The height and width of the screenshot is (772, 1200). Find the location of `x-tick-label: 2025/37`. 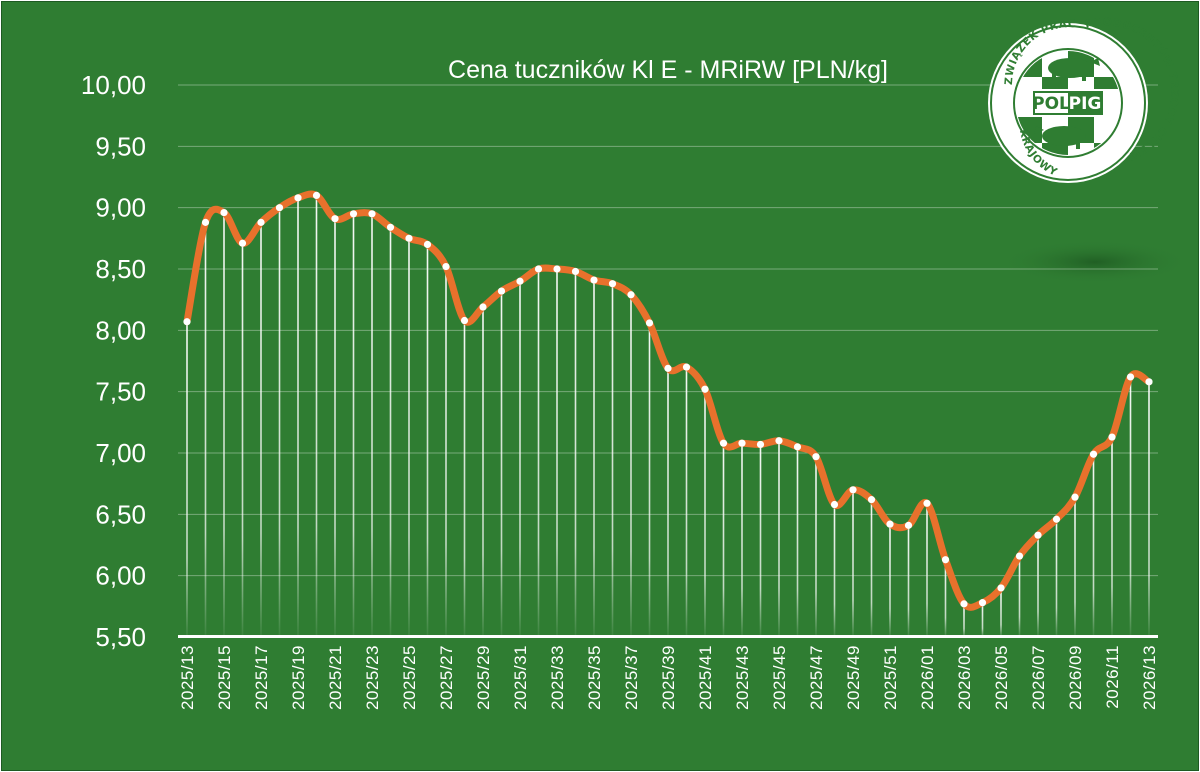

x-tick-label: 2025/37 is located at coordinates (631, 677).